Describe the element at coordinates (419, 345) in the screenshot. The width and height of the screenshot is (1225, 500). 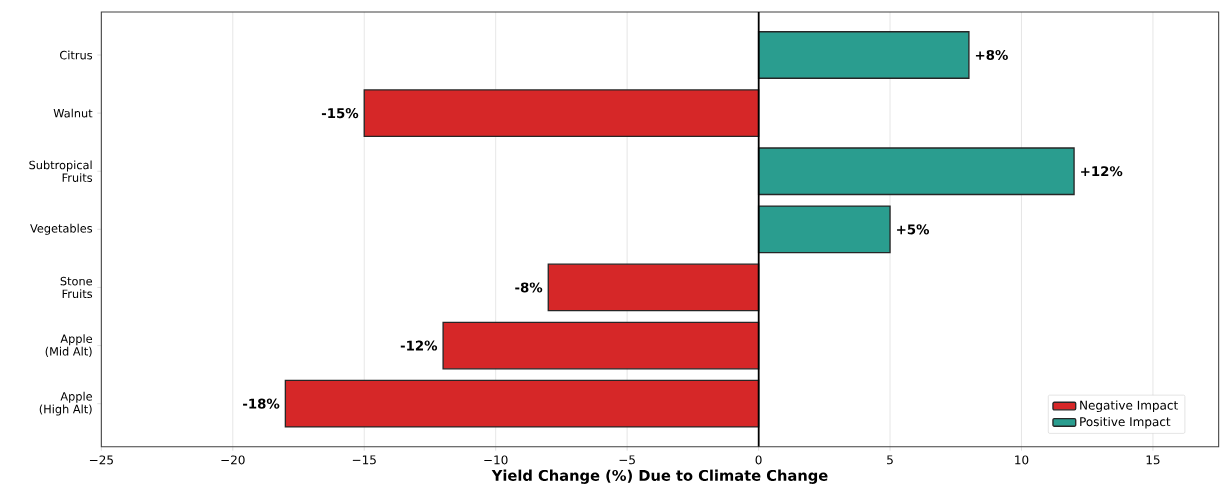
I see `data-label: -12%` at that location.